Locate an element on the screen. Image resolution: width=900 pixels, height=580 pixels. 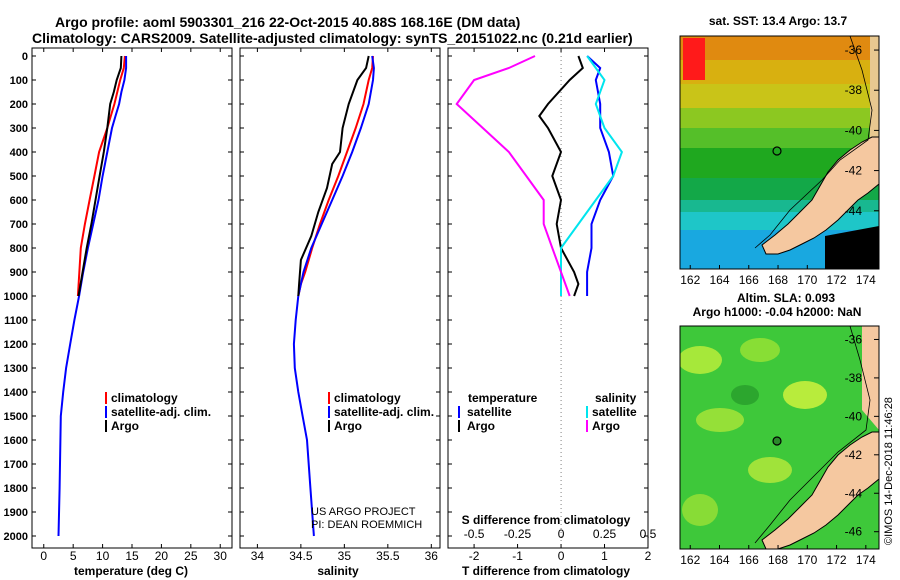
depth-tick-label: 1500 is located at coordinates (16, 417).